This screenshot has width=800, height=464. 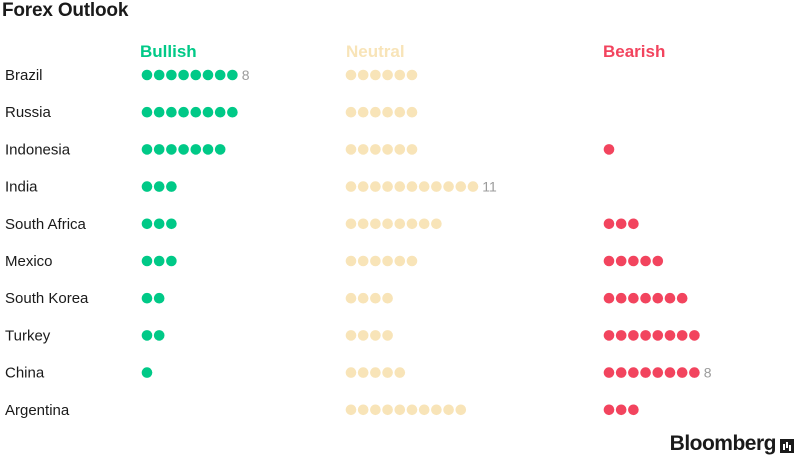 What do you see at coordinates (21, 187) in the screenshot?
I see `country-label-india: India` at bounding box center [21, 187].